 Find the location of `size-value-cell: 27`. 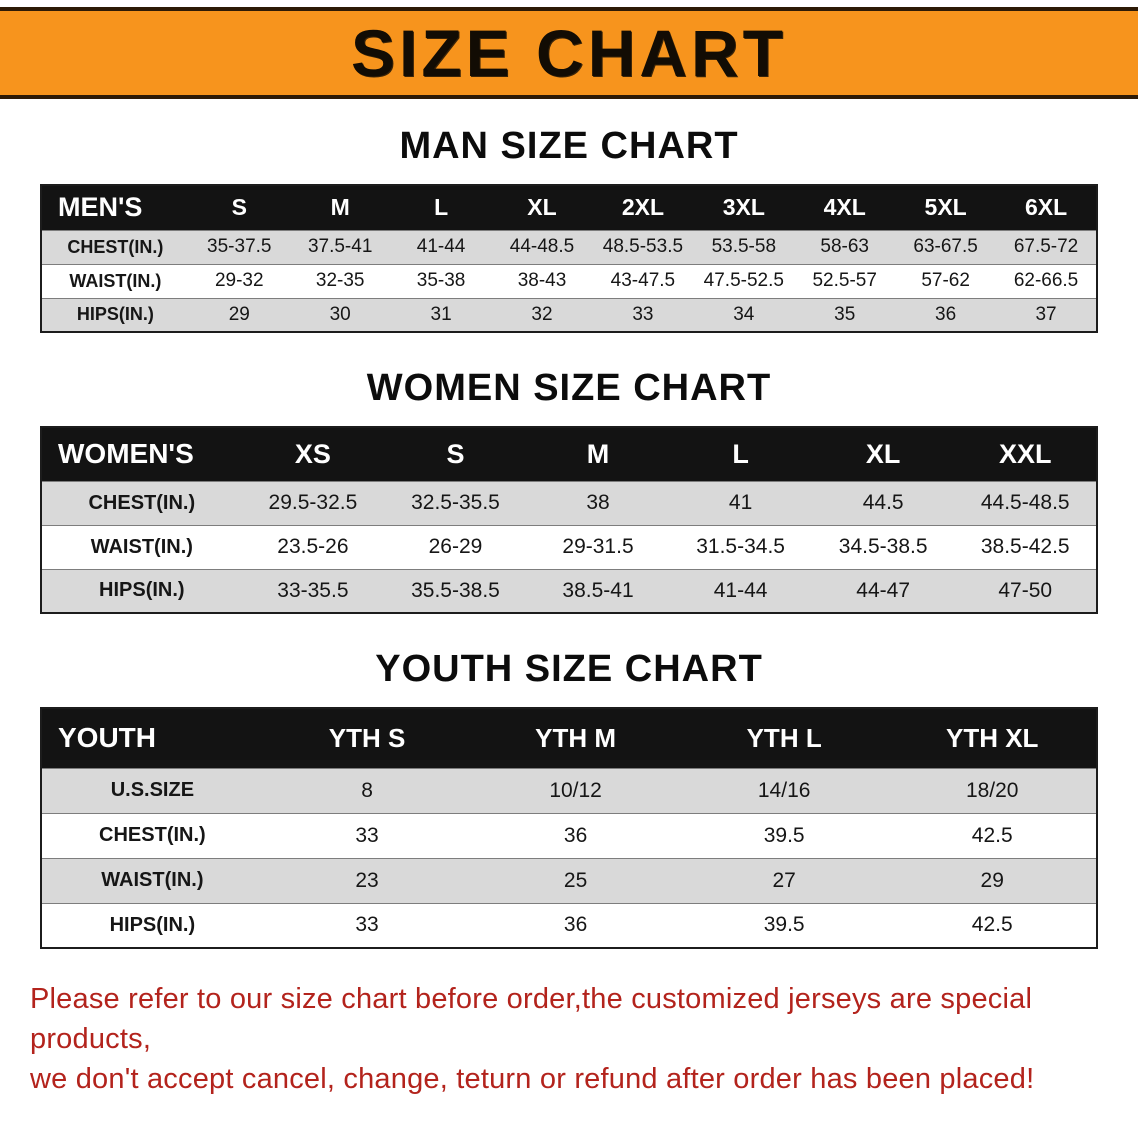

size-value-cell: 27 is located at coordinates (784, 880).